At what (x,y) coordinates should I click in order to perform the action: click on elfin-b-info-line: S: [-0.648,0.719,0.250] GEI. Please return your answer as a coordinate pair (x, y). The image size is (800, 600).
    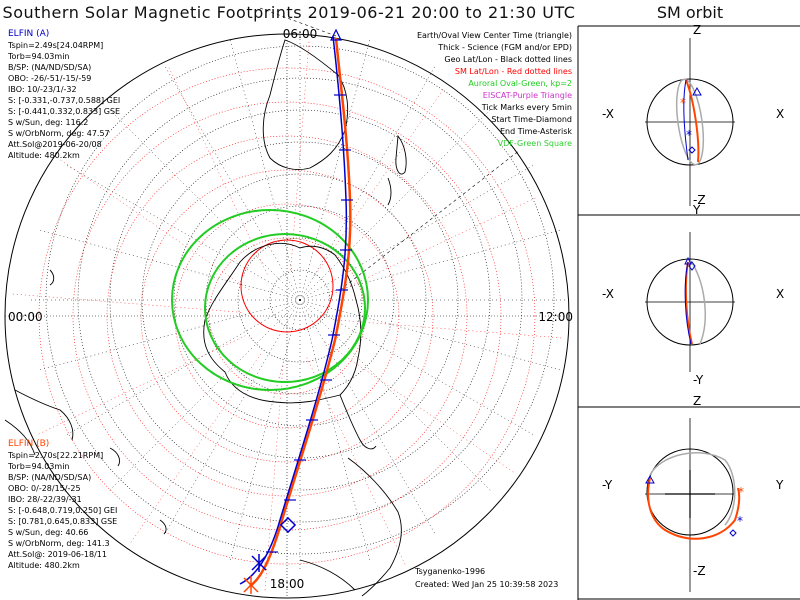
    Looking at the image, I should click on (63, 510).